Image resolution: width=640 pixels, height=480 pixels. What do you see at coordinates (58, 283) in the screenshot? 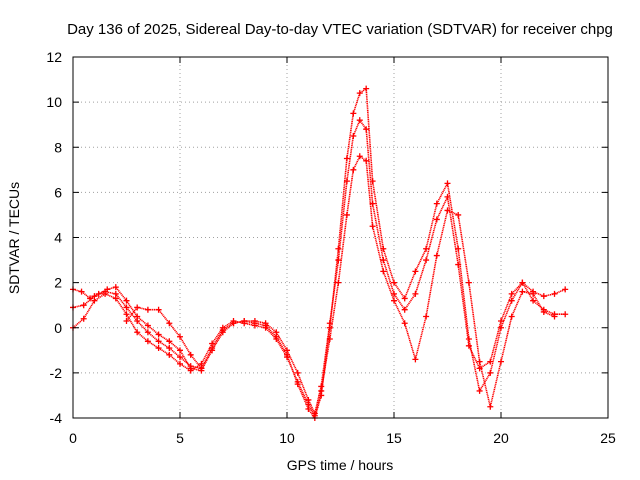
I see `y-tick-label: 2` at bounding box center [58, 283].